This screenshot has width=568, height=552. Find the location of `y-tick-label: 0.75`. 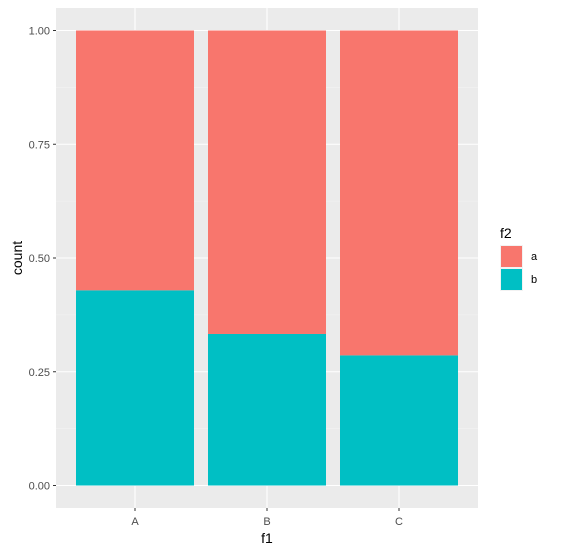

y-tick-label: 0.75 is located at coordinates (39, 145).